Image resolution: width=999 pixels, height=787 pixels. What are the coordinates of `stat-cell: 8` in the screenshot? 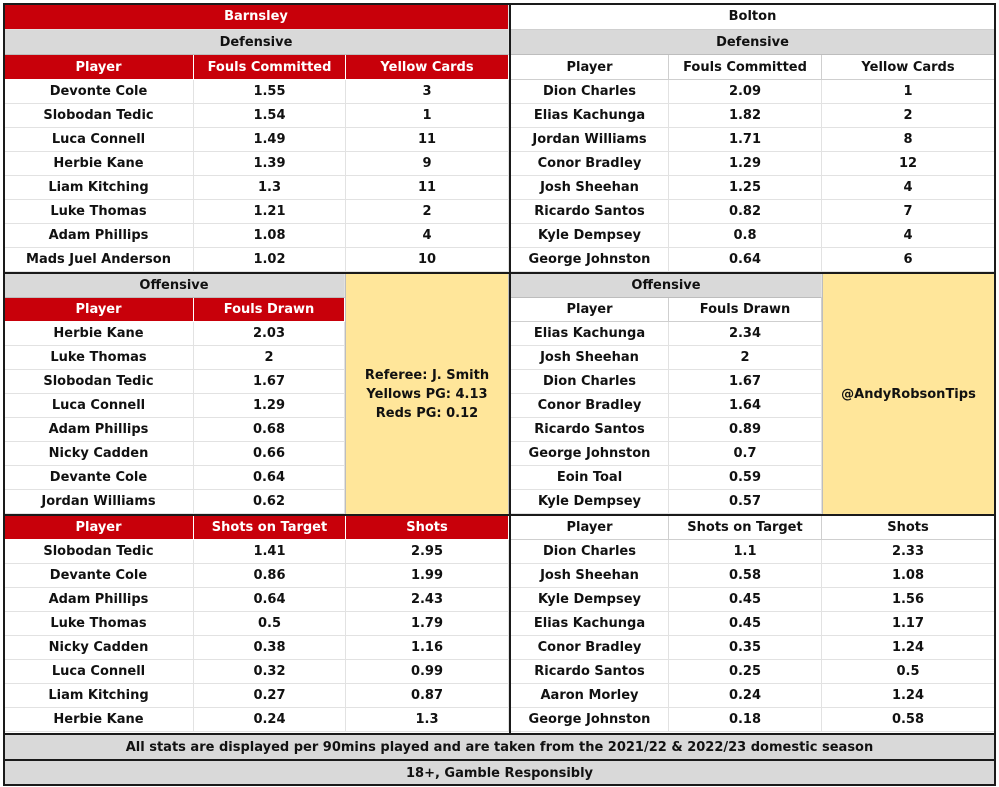 It's located at (908, 140).